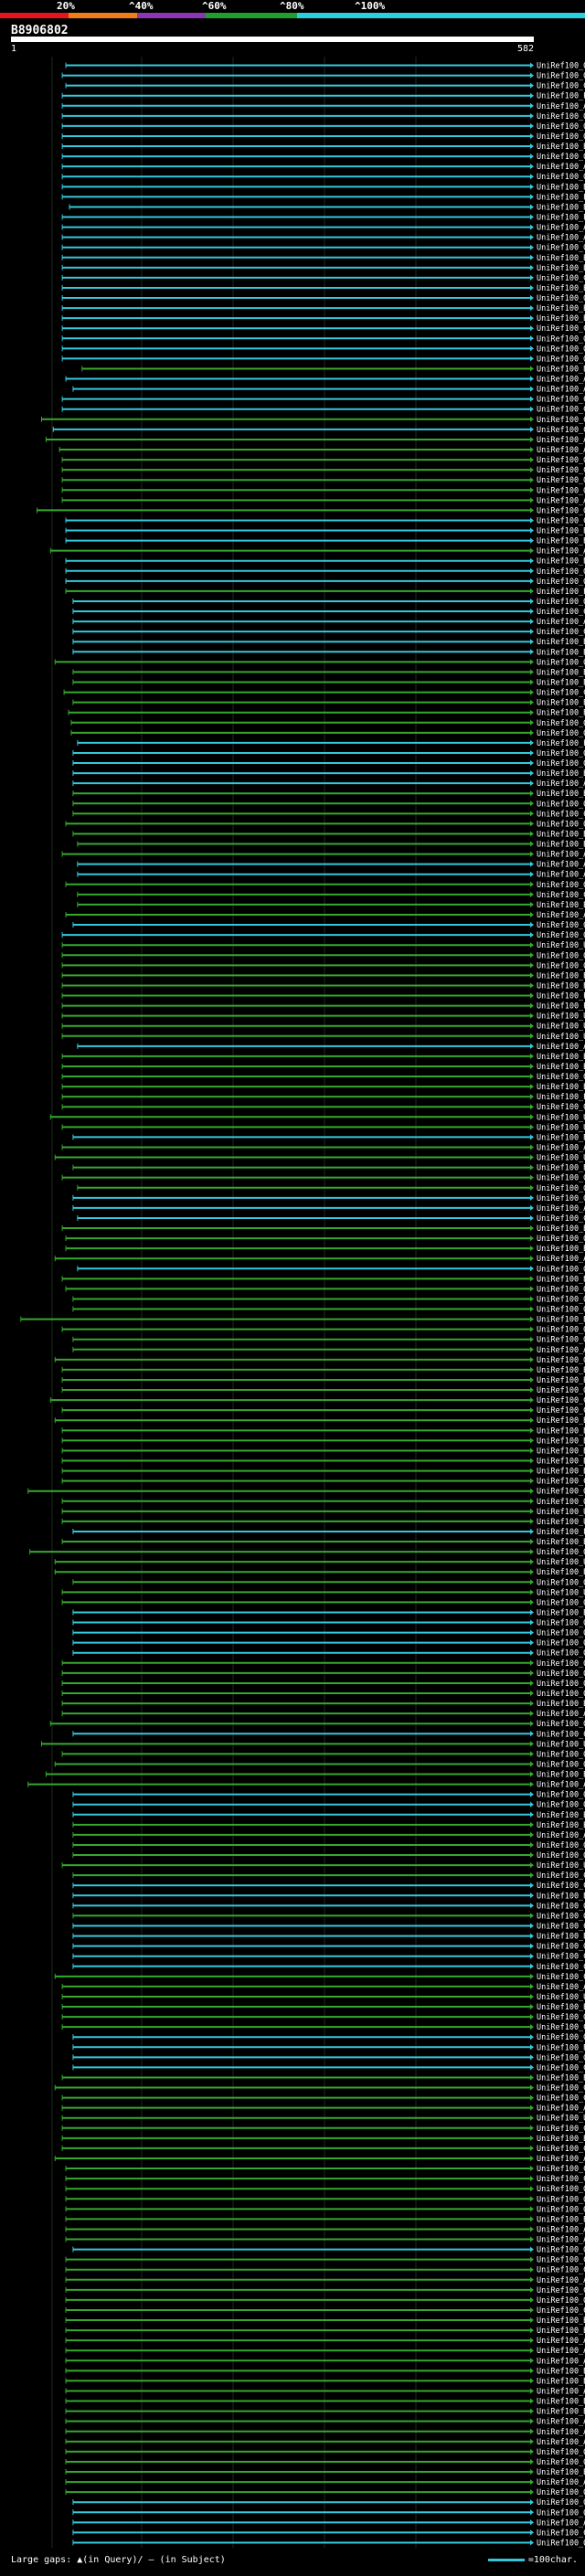  Describe the element at coordinates (561, 248) in the screenshot. I see `hit-label: UniRef100_Q9LKK0` at that location.